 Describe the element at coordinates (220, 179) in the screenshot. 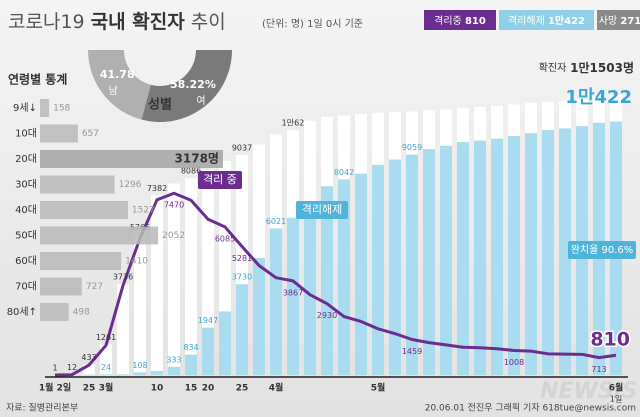

I see `annotation: 격리 중` at that location.